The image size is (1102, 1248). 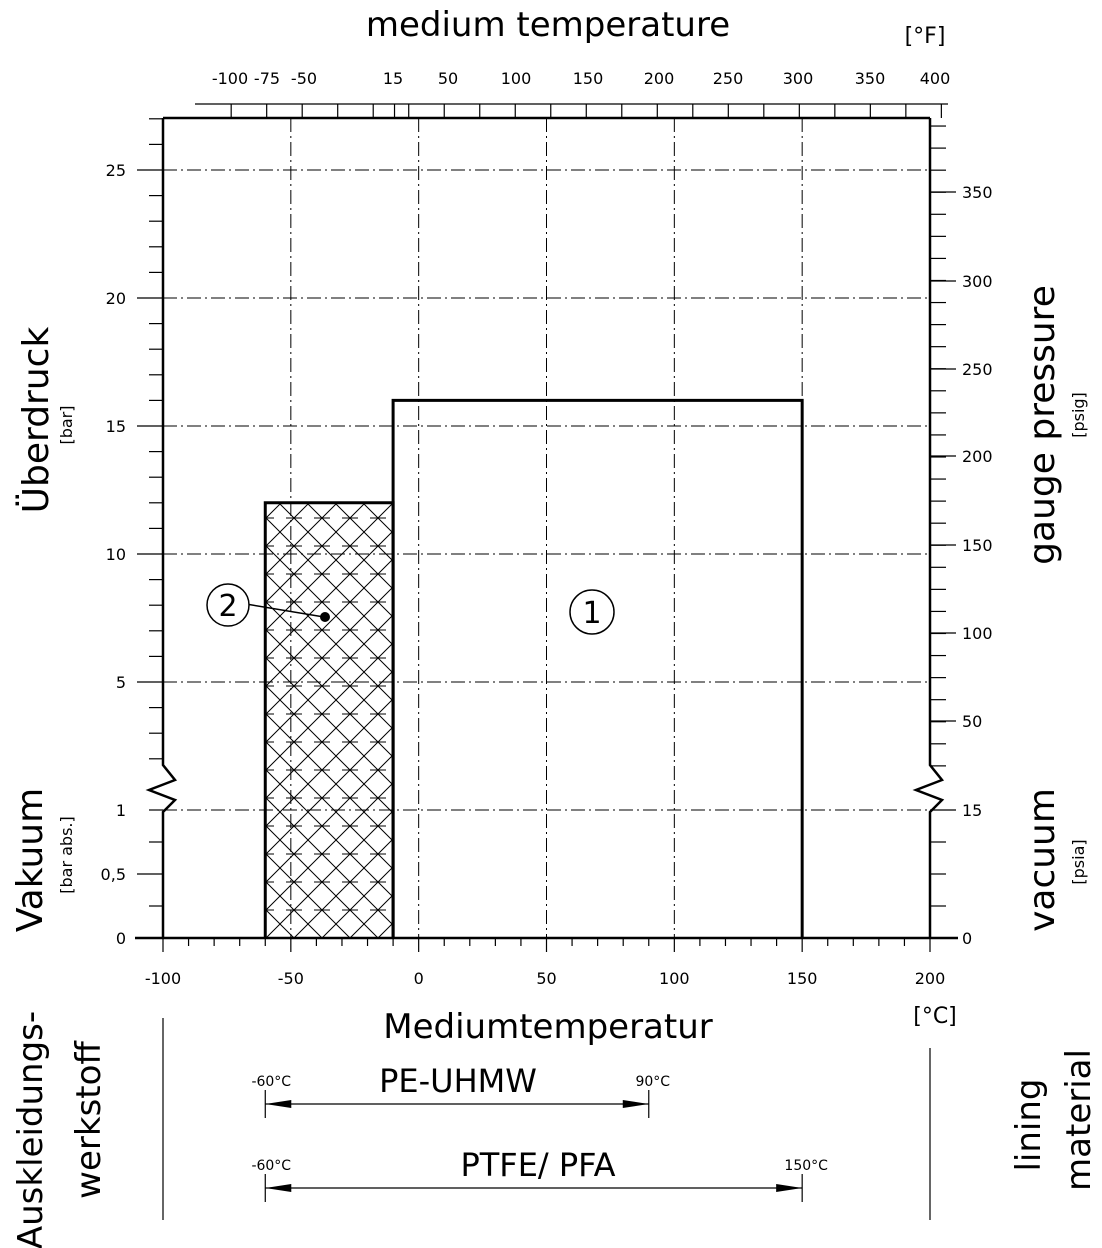 What do you see at coordinates (230, 78) in the screenshot?
I see `top-tick-label: -100` at bounding box center [230, 78].